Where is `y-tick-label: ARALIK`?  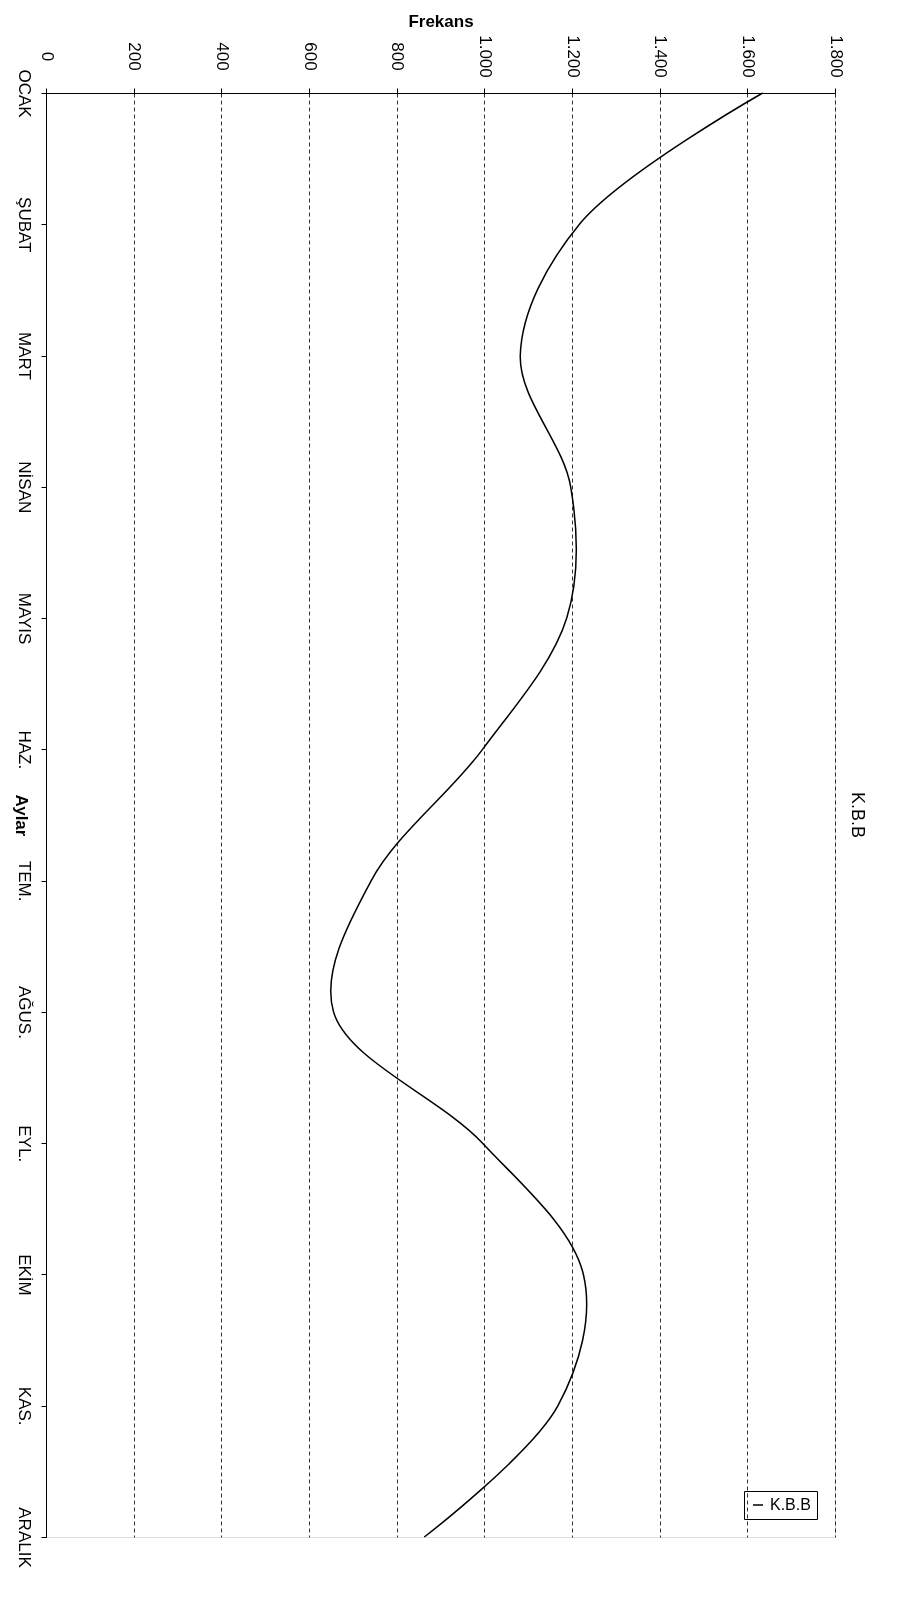
y-tick-label: ARALIK is located at coordinates (24, 1538).